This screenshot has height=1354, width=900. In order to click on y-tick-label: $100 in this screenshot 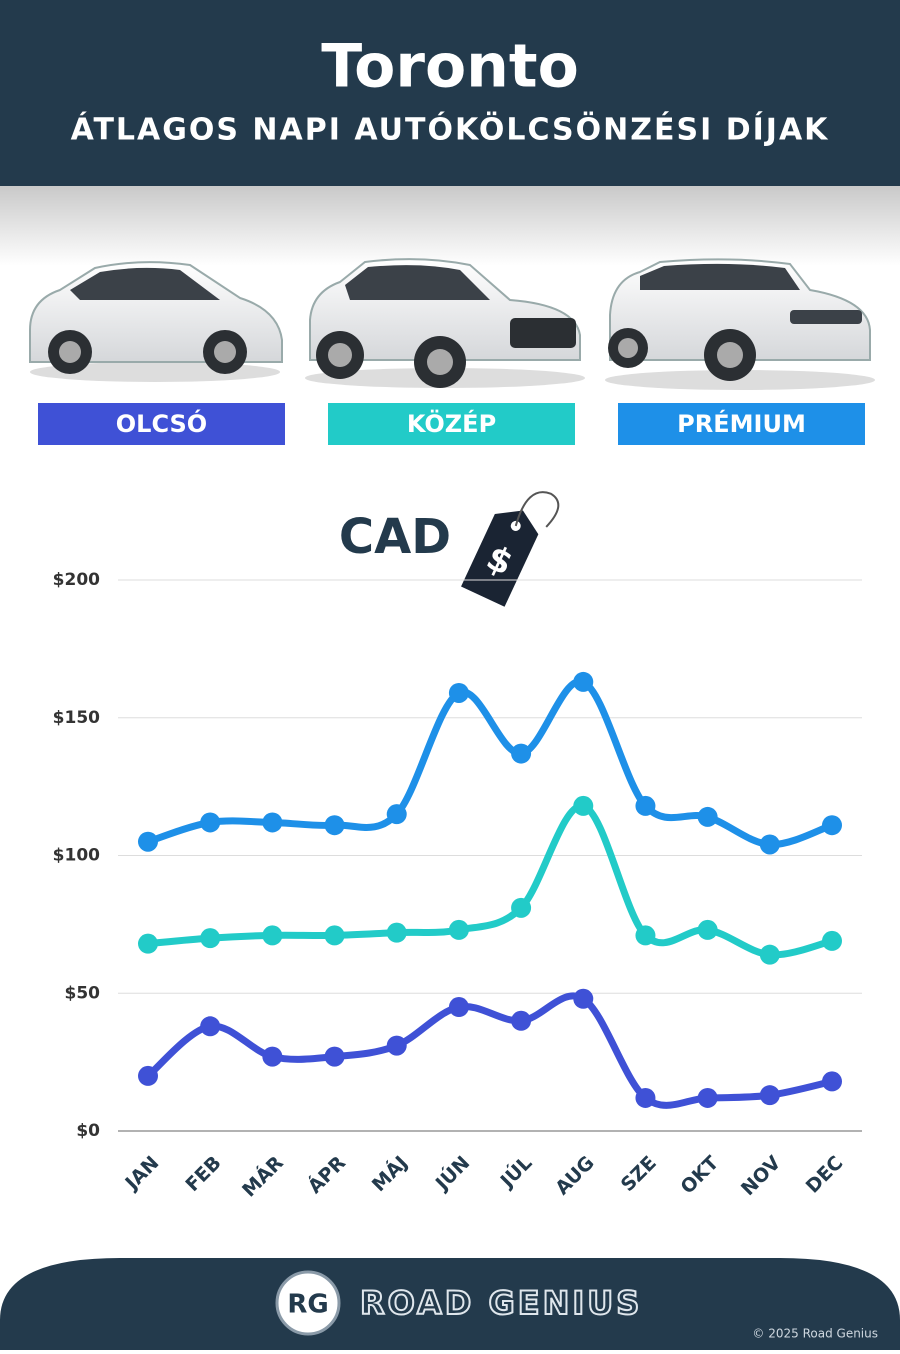, I will do `click(76, 856)`.